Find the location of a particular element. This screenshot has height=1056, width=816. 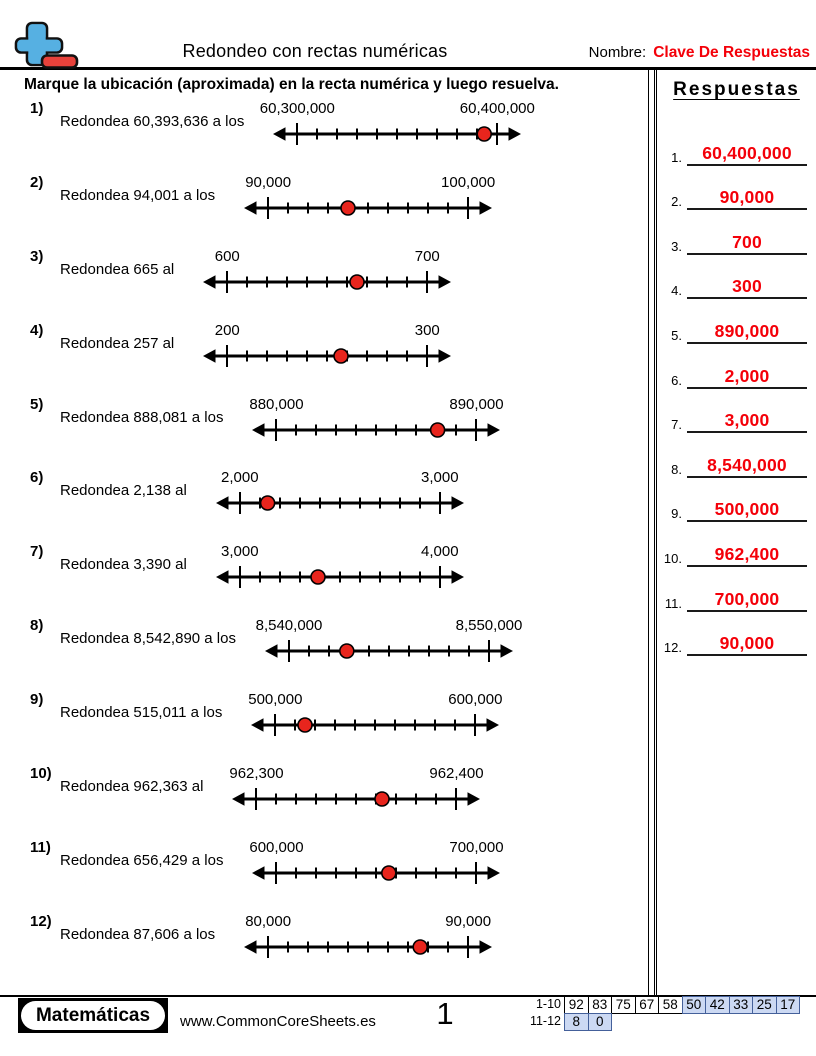

answer-blank-line: 60,400,000 is located at coordinates (747, 154).